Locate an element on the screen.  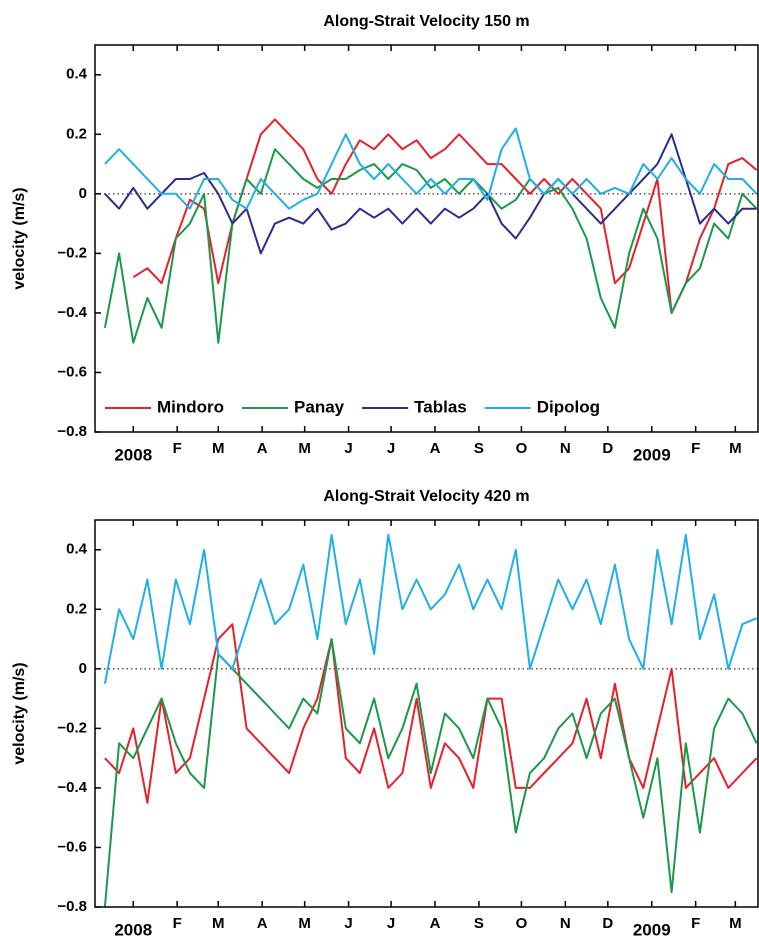
chart-title: Along-Strait Velocity 150 m is located at coordinates (426, 21).